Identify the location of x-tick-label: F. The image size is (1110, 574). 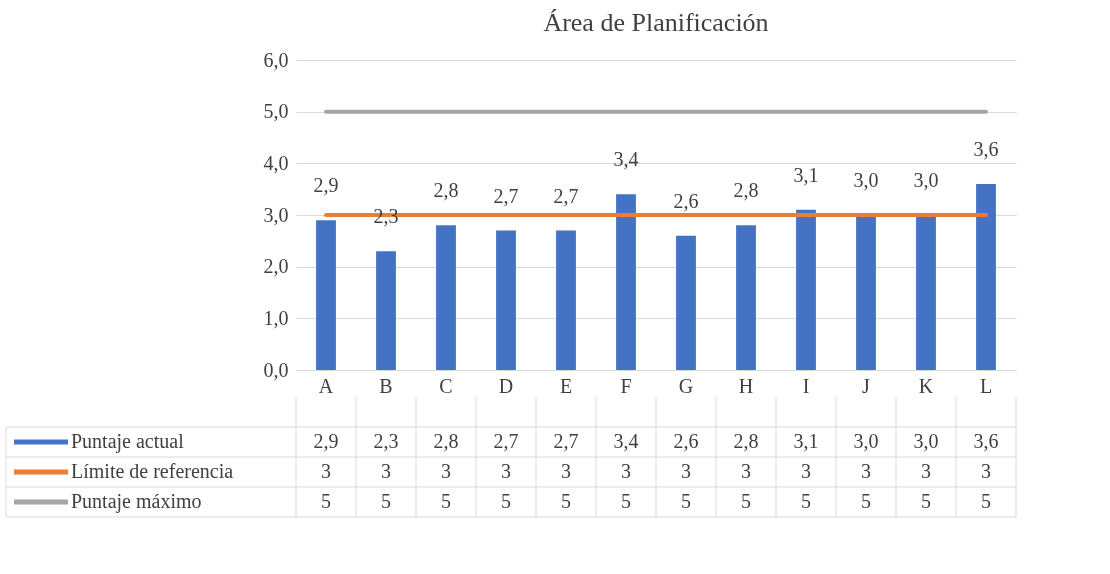
(626, 385).